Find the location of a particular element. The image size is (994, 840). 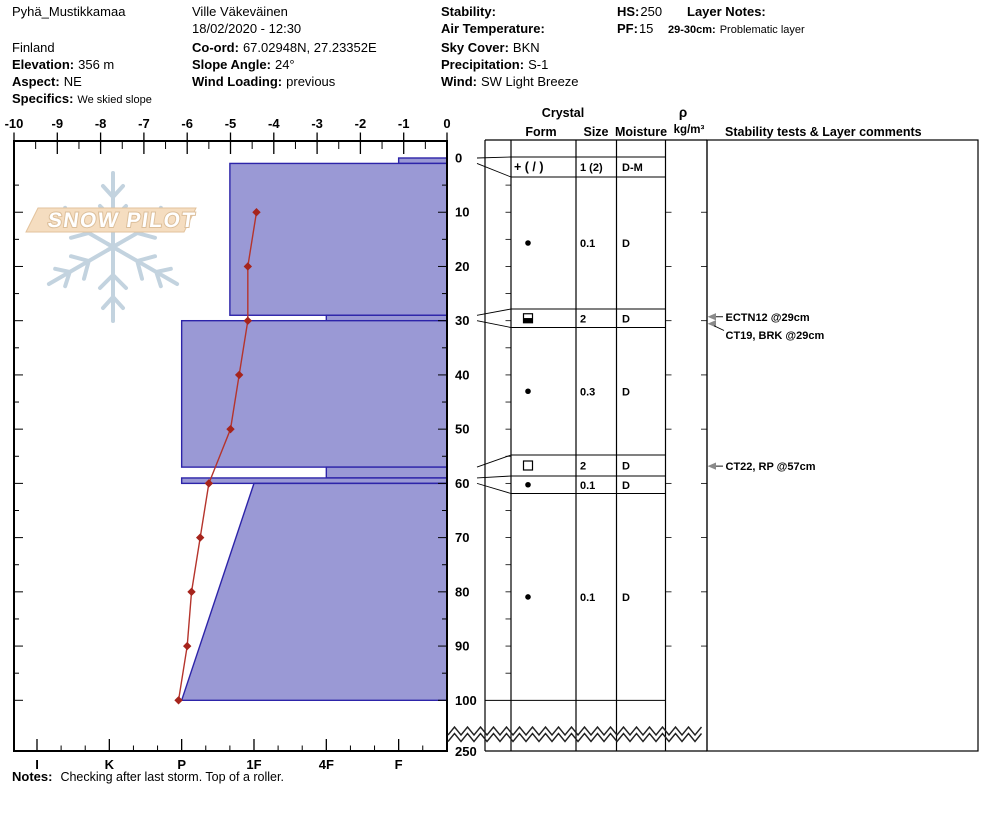

hardness-tick-label: P is located at coordinates (181, 764).